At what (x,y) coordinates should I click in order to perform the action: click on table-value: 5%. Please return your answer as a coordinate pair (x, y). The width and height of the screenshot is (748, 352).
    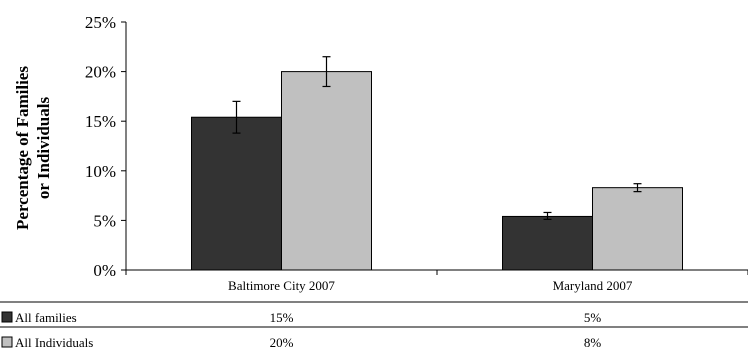
    Looking at the image, I should click on (593, 317).